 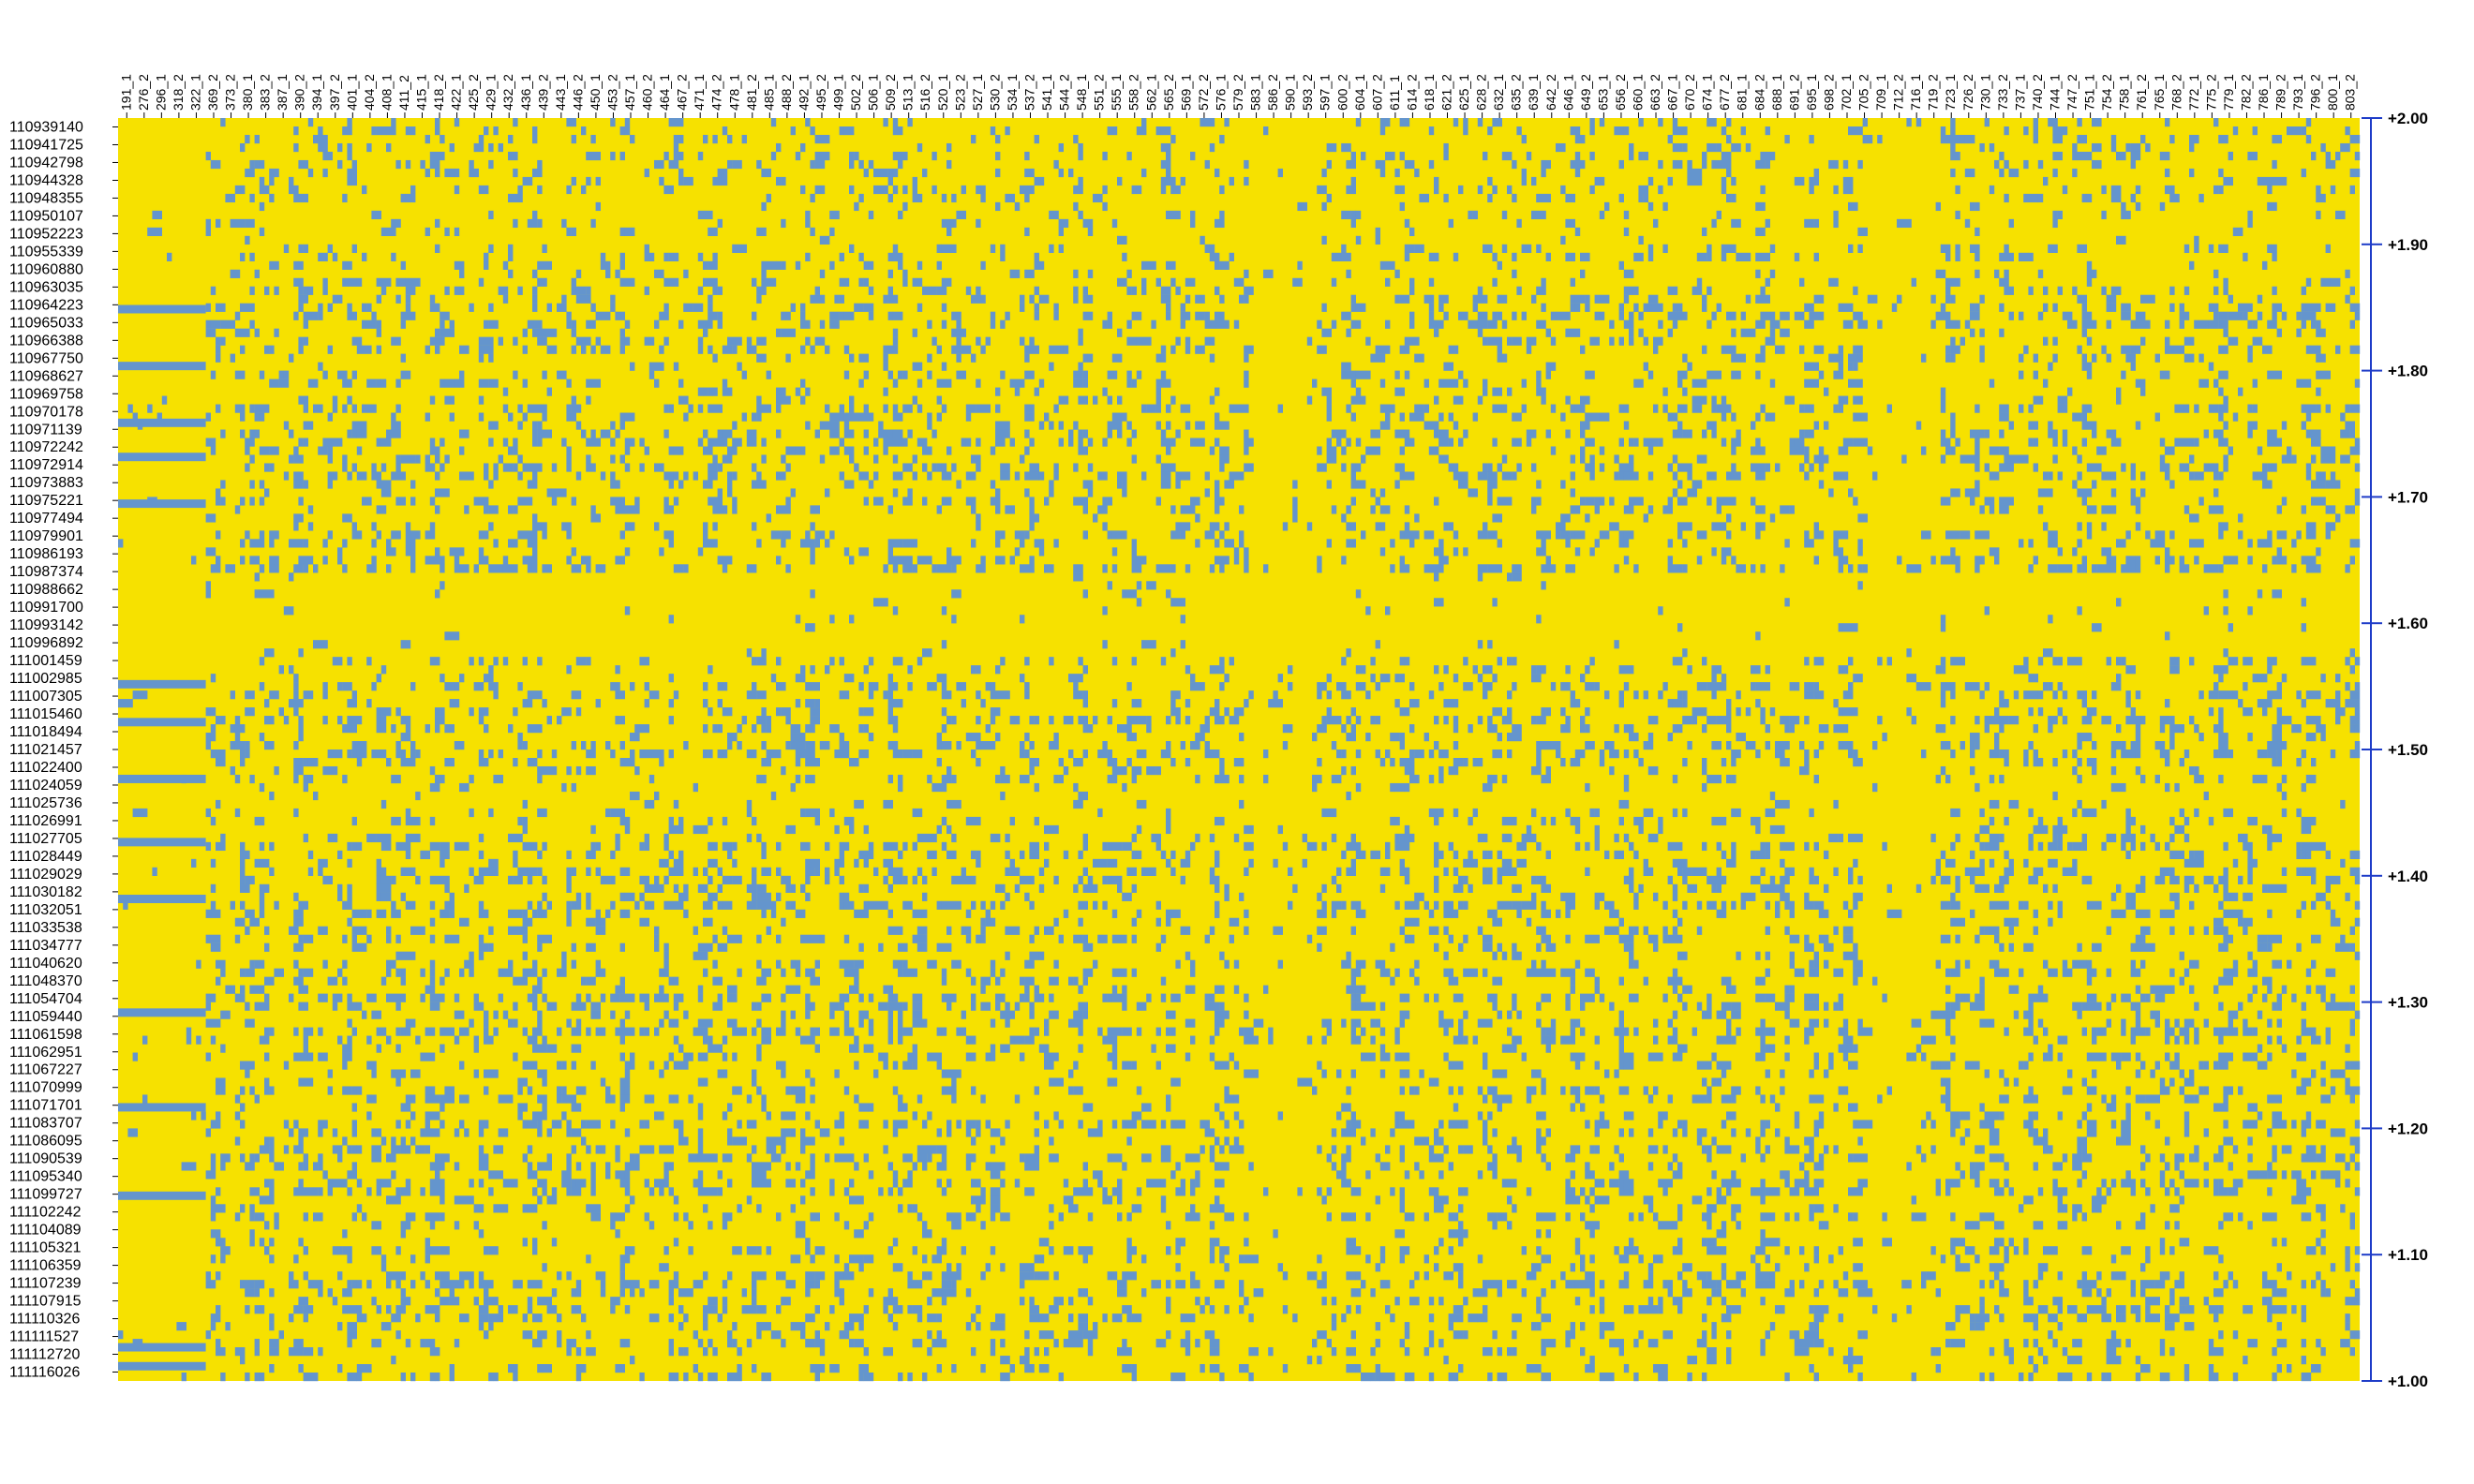 What do you see at coordinates (46, 839) in the screenshot?
I see `row-label-40: 111027705` at bounding box center [46, 839].